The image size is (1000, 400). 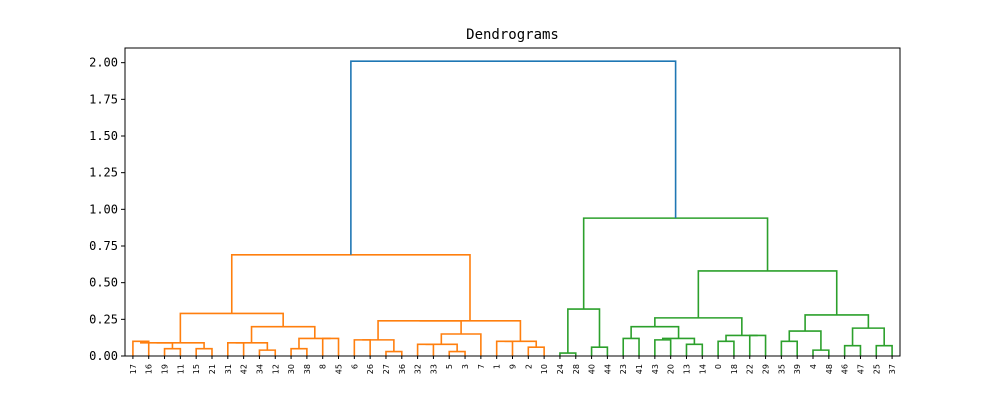 I want to click on leaf-label: 23, so click(x=623, y=369).